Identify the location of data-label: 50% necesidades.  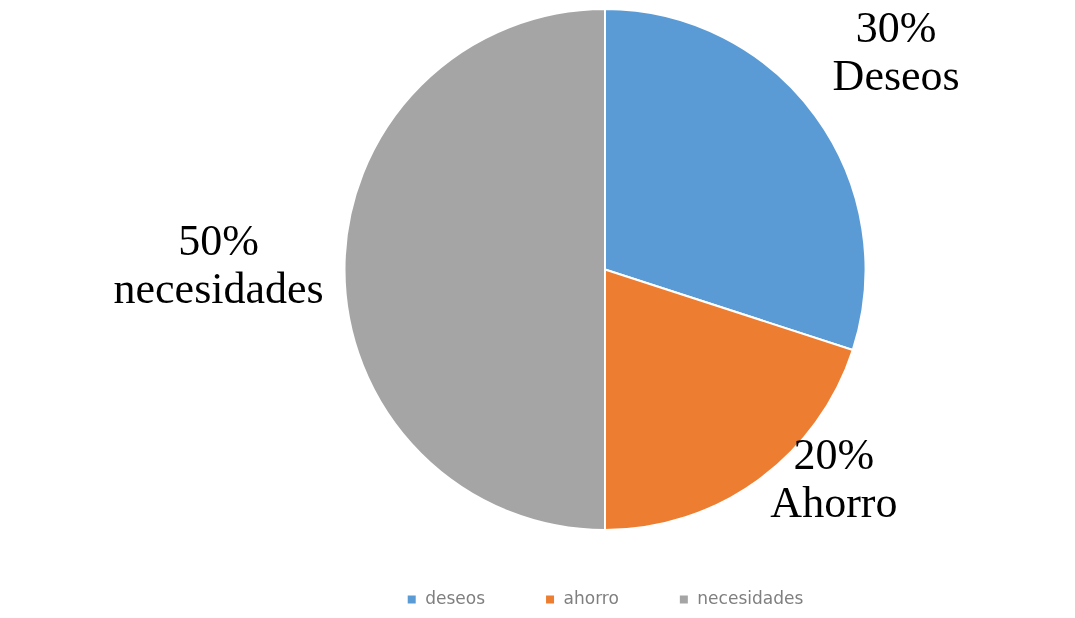
(218, 265).